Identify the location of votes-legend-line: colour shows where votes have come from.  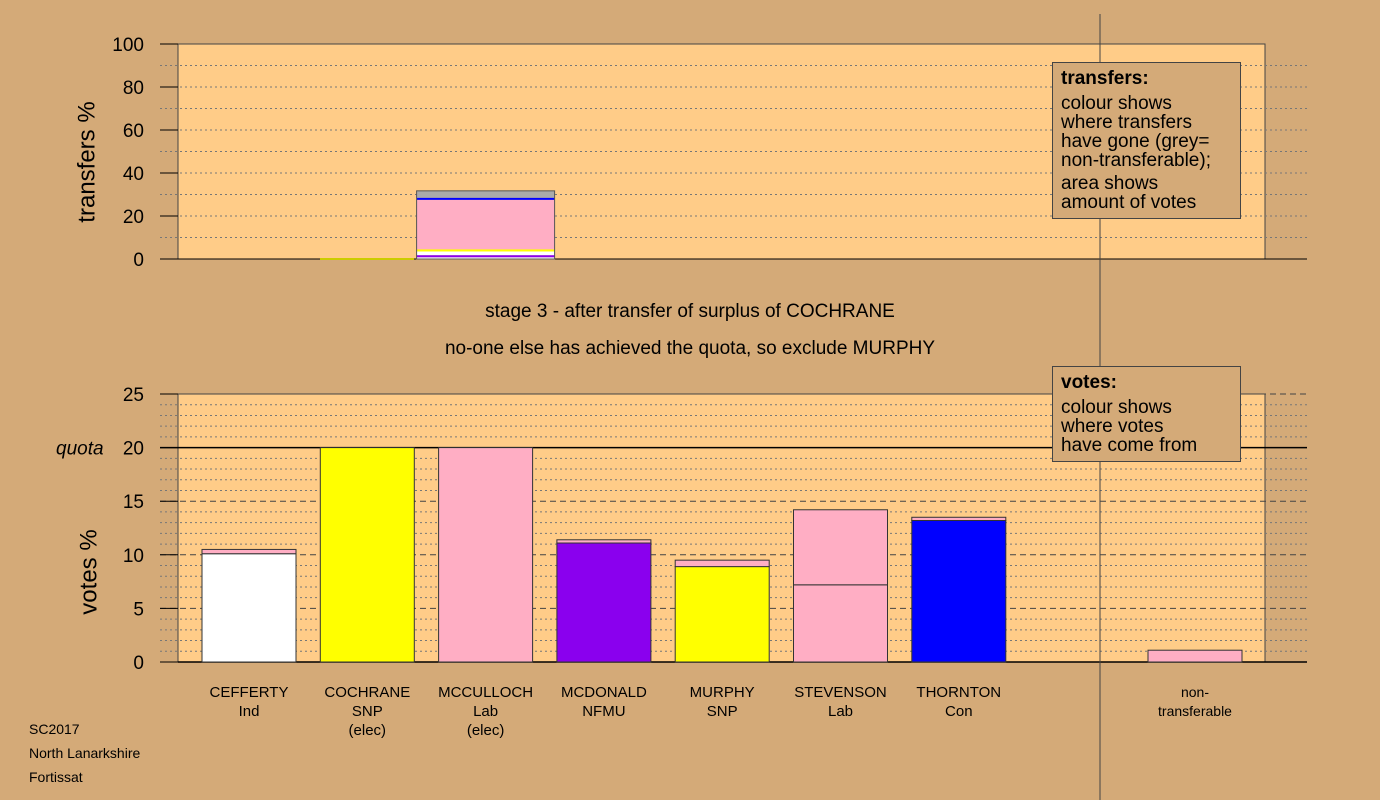
(1129, 426).